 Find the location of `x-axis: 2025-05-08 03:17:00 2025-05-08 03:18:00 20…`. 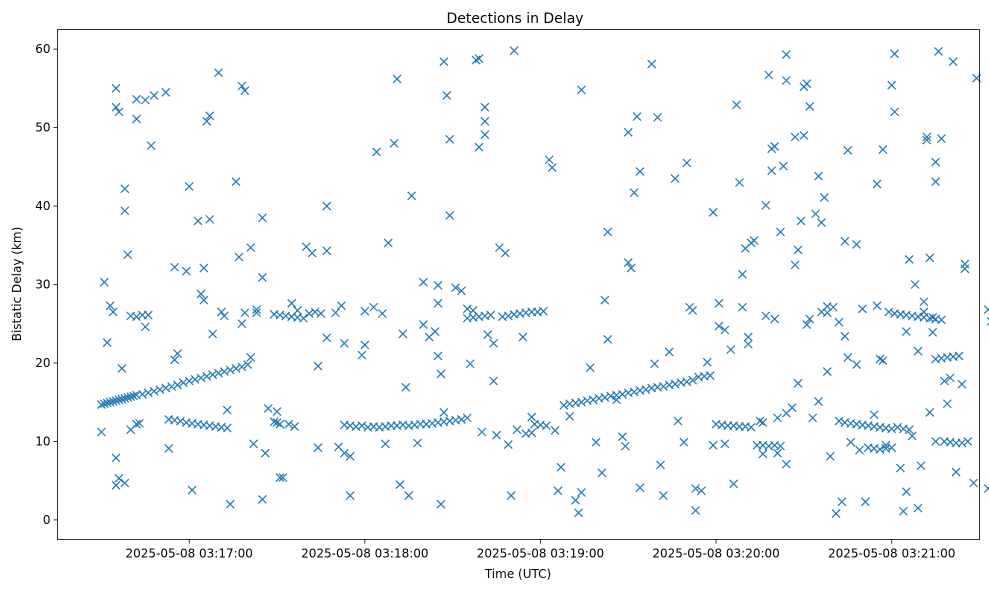

x-axis: 2025-05-08 03:17:00 2025-05-08 03:18:00 20… is located at coordinates (540, 550).